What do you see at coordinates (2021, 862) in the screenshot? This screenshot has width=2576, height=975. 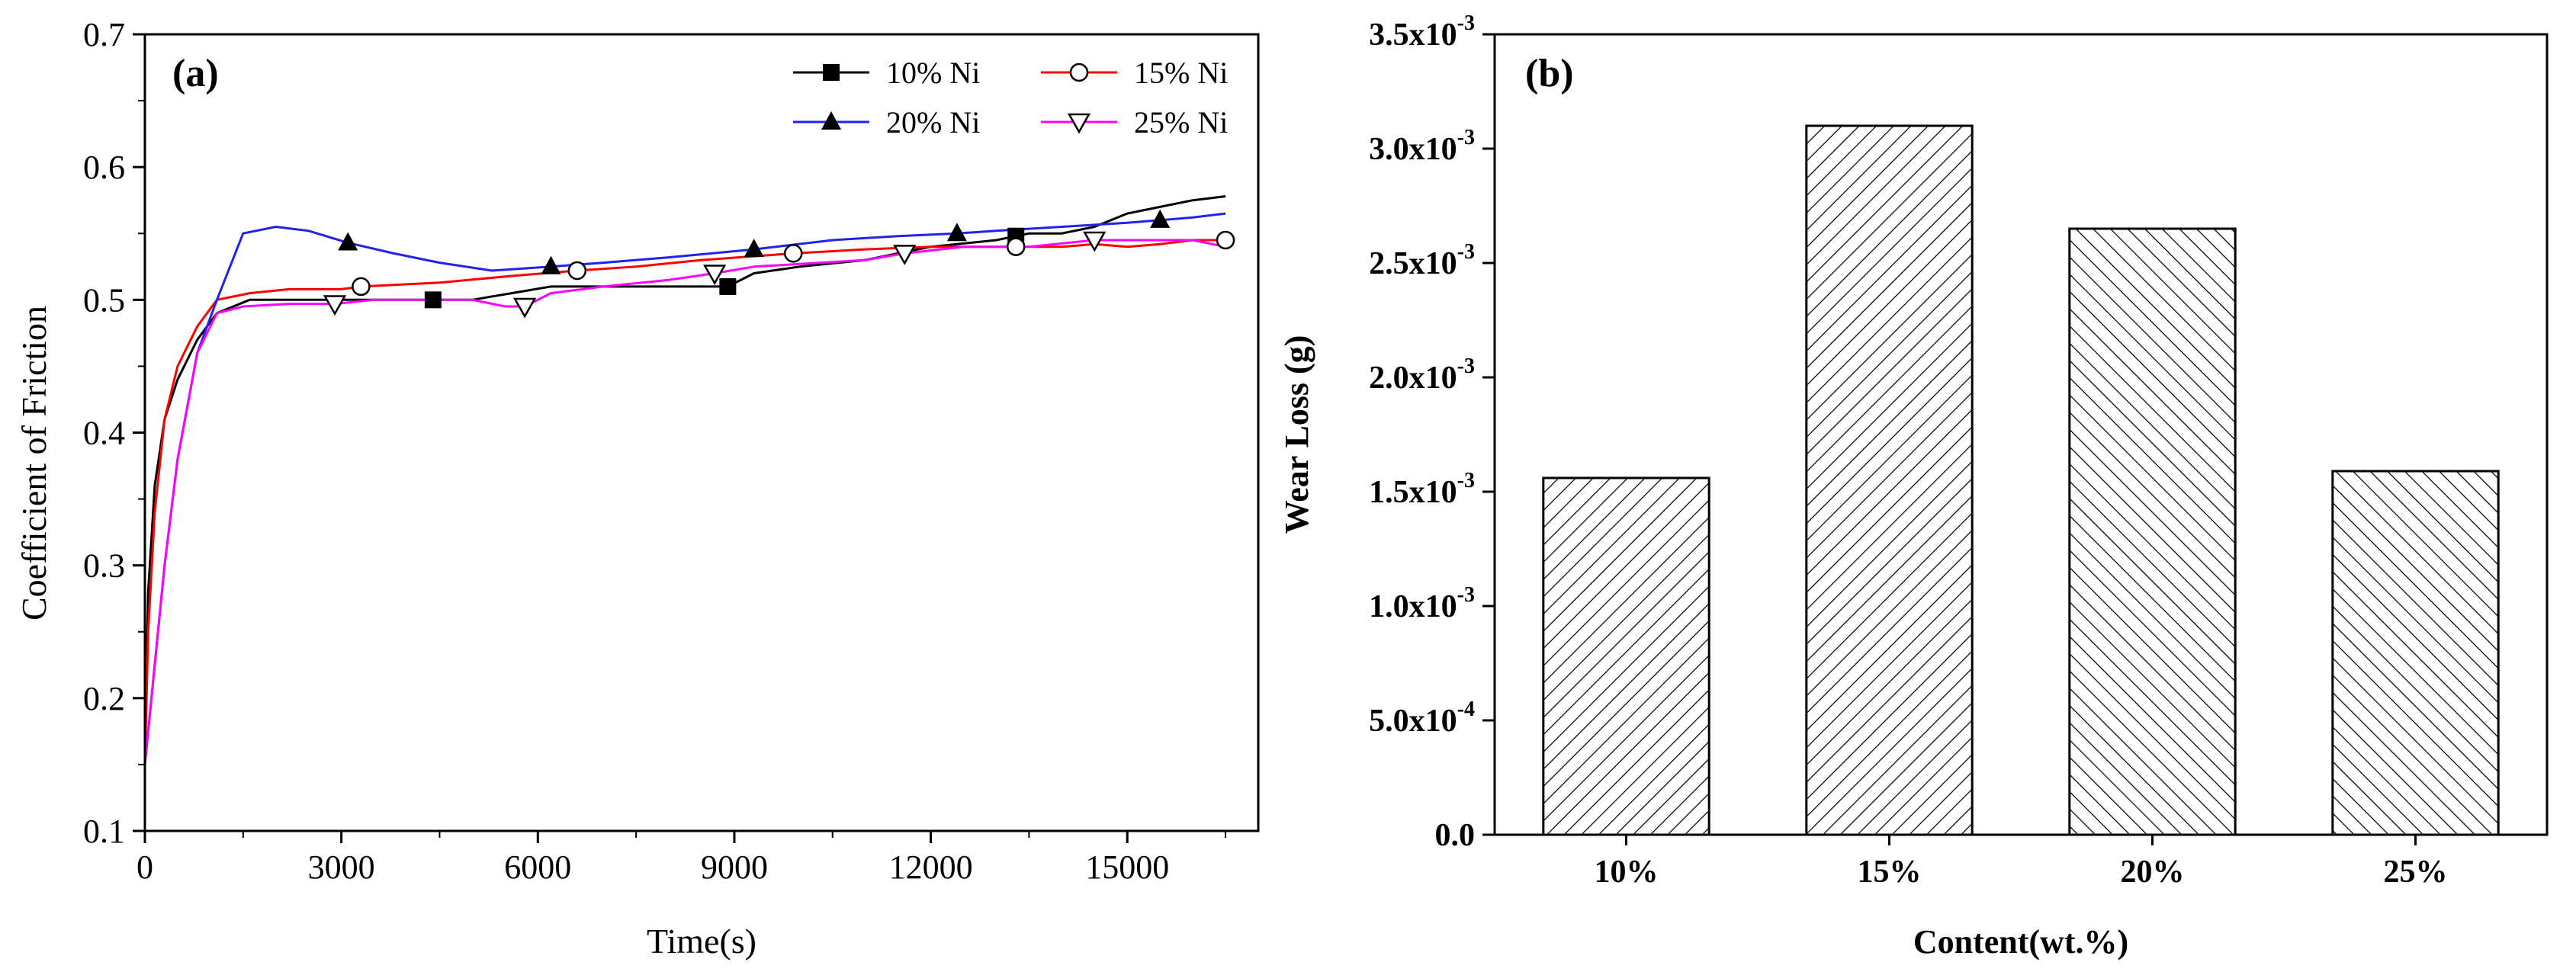 I see `wear-loss-x-ticks: 10% 15% 20% 25%` at bounding box center [2021, 862].